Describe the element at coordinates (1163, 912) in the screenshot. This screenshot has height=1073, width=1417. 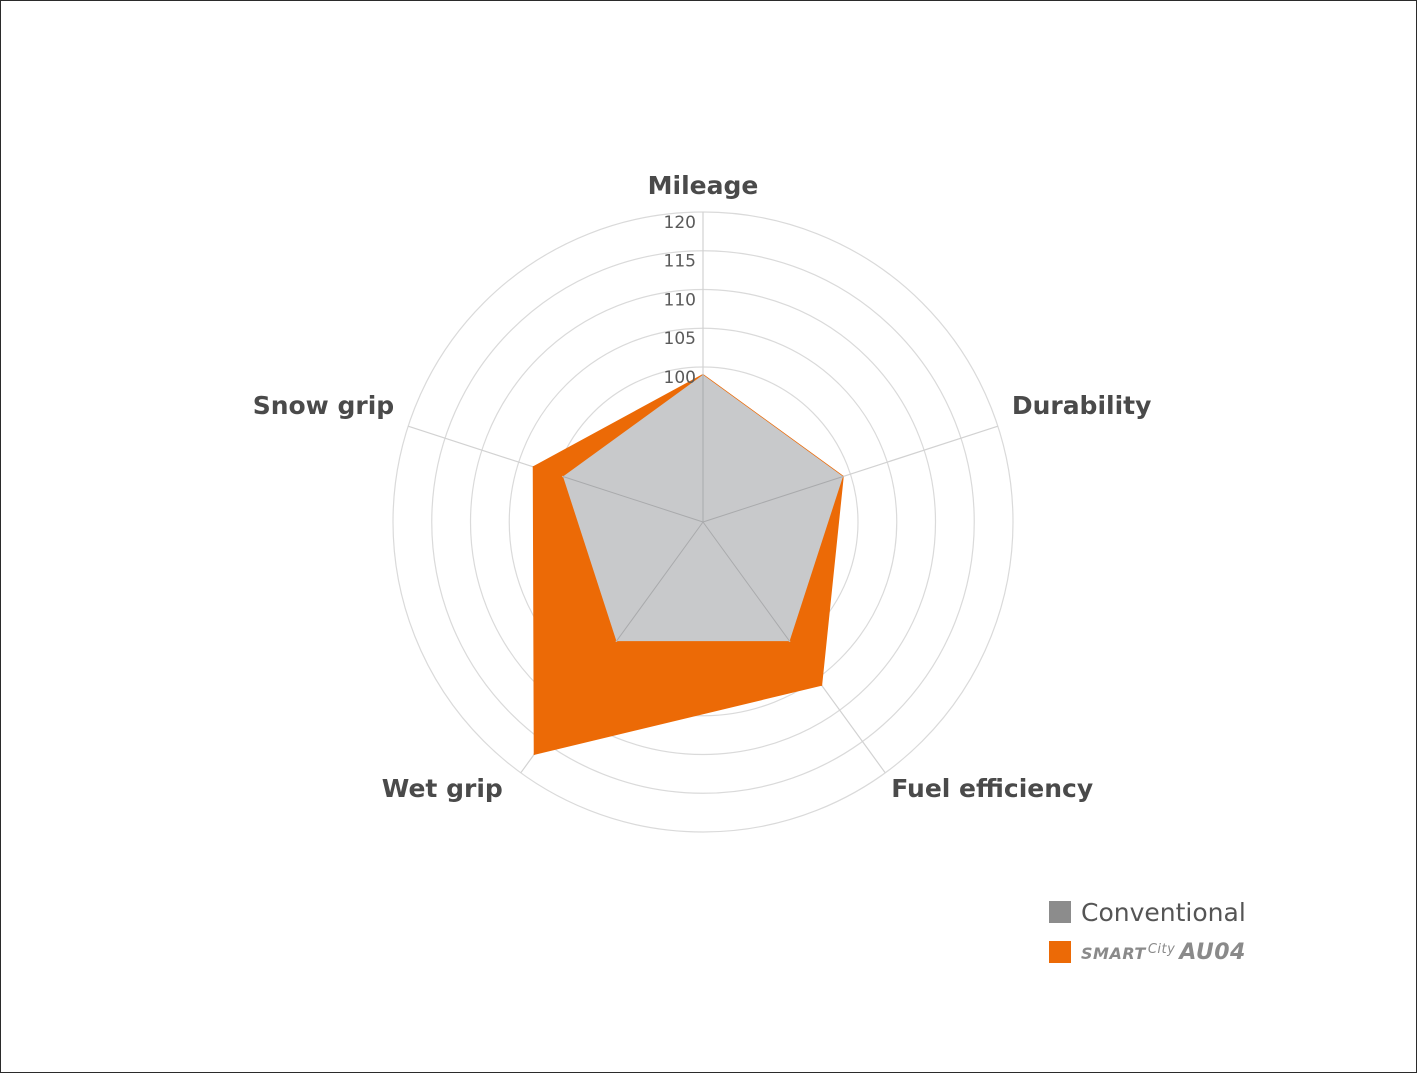
I see `legend-label-conventional: Conventional` at that location.